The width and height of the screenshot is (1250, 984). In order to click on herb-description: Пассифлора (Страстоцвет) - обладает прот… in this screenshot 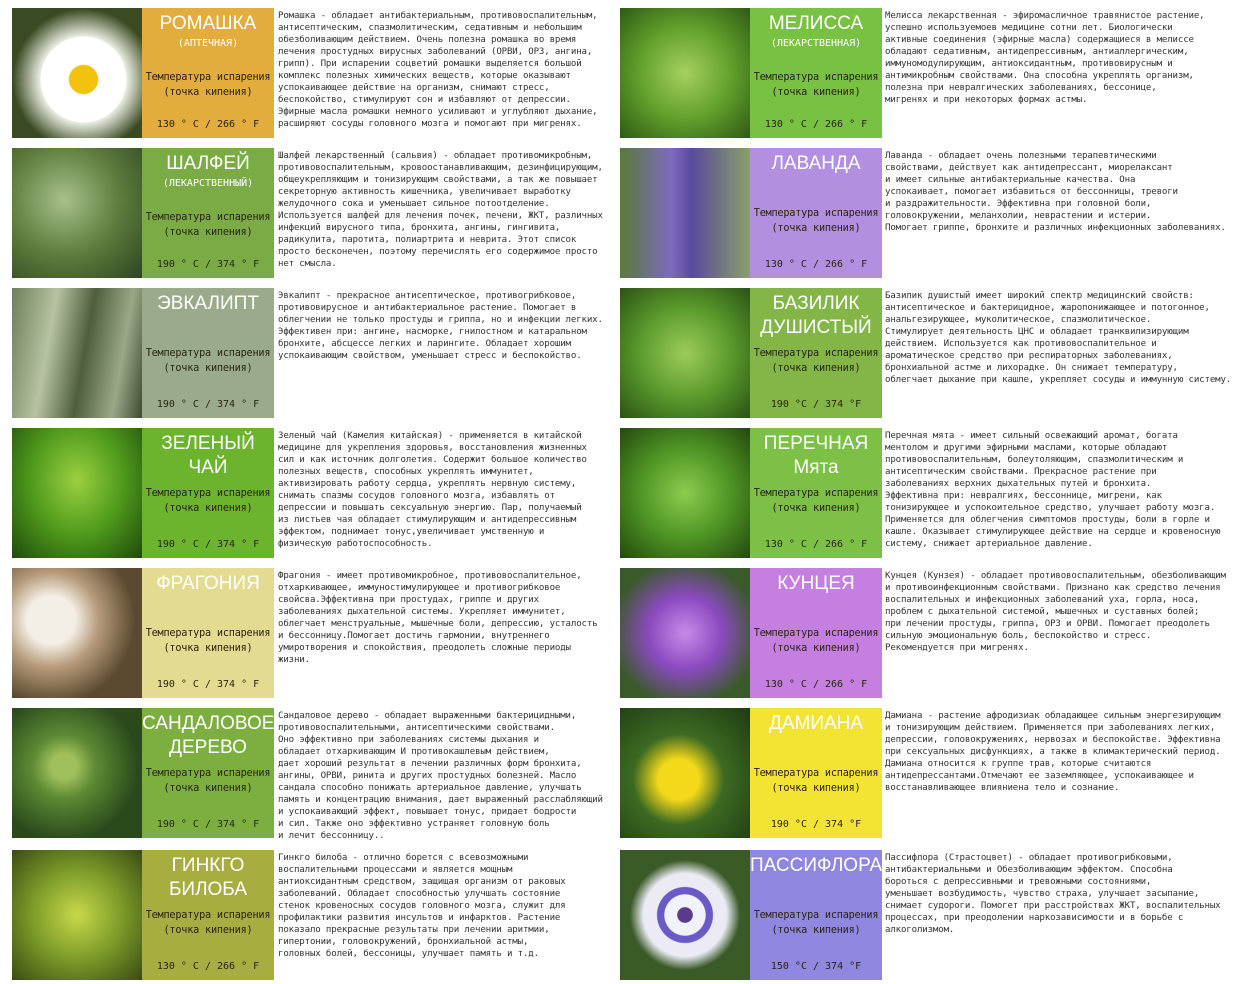, I will do `click(1053, 894)`.